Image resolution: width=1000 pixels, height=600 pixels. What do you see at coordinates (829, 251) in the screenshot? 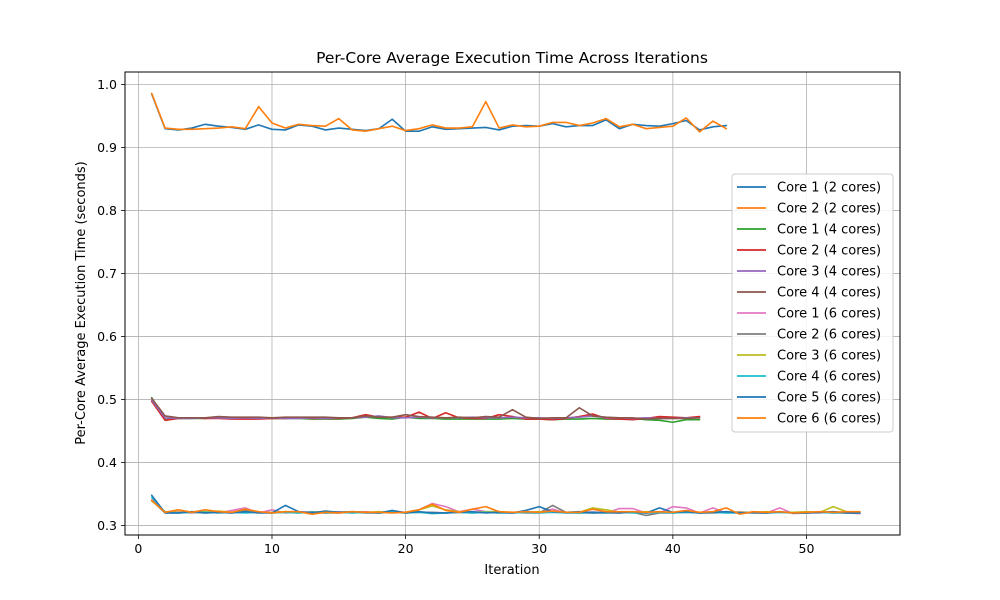
I see `legend-label: Core 2 (4 cores)` at bounding box center [829, 251].